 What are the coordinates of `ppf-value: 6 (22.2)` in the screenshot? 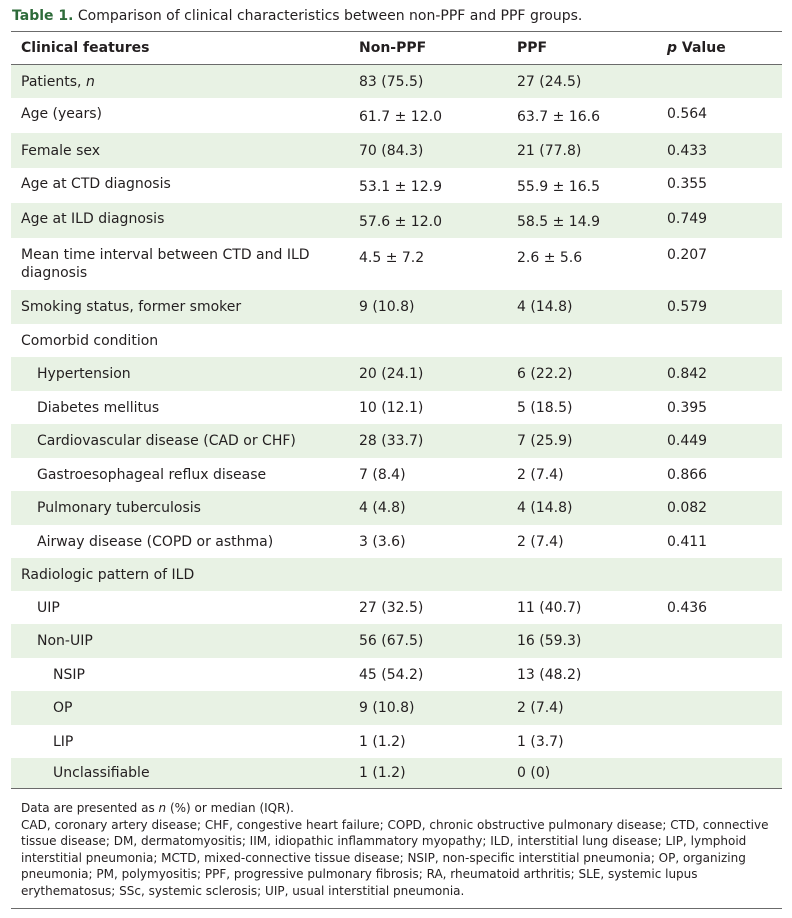 It's located at (545, 374).